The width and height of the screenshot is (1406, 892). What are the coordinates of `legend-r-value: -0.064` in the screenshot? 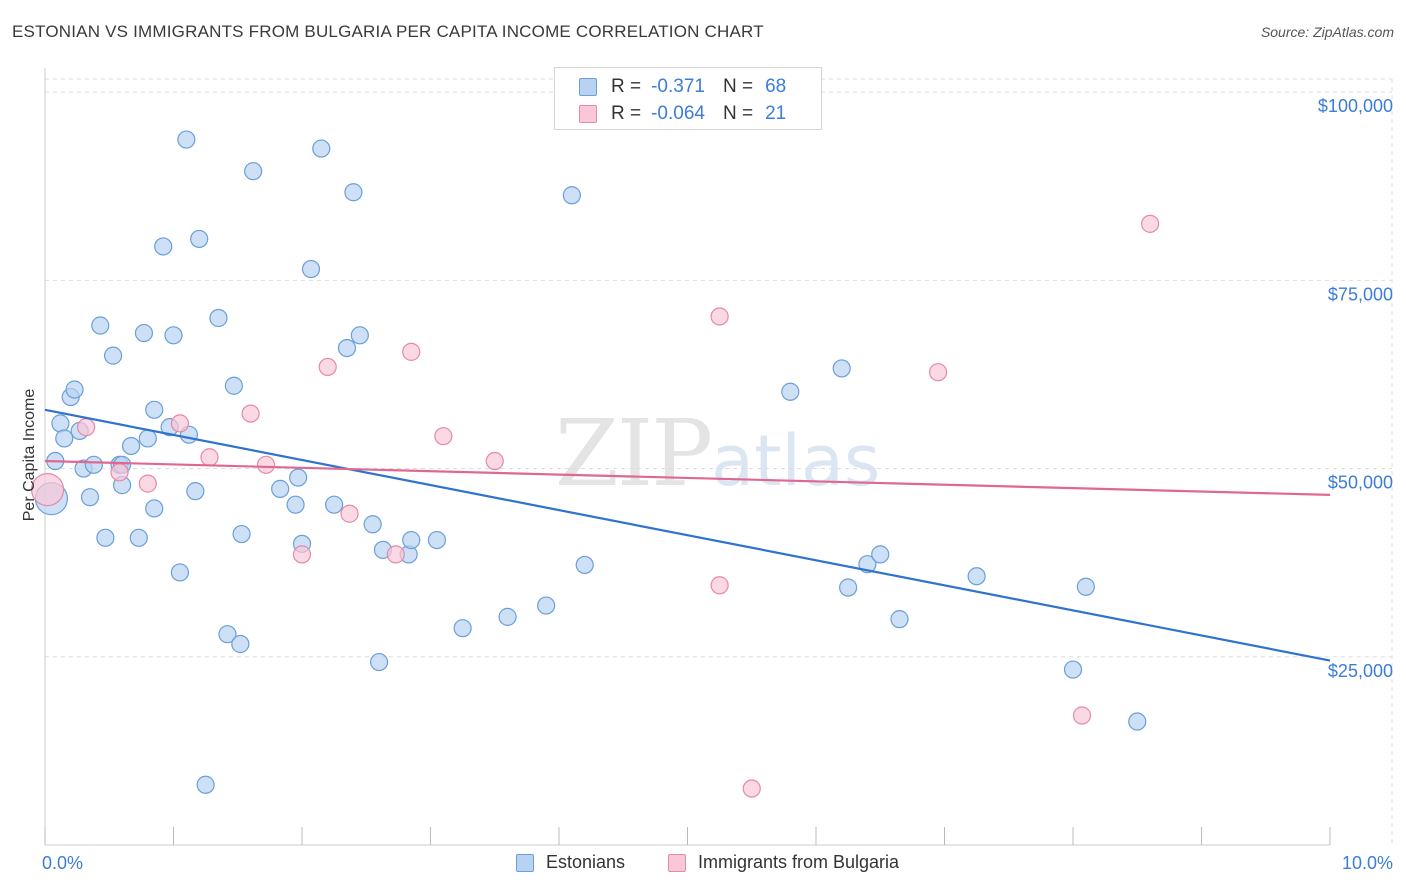 It's located at (678, 113).